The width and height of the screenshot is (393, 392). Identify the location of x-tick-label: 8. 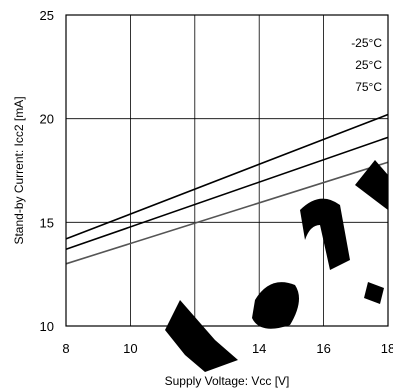
(65, 348).